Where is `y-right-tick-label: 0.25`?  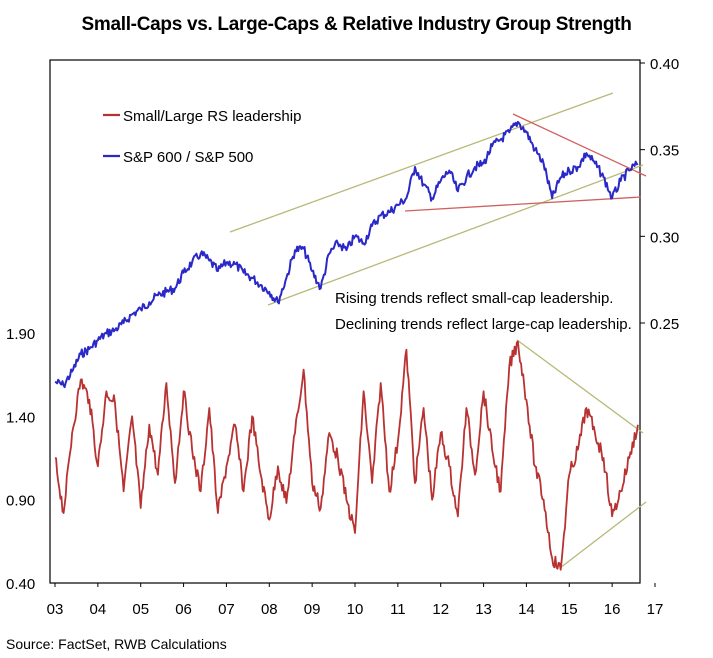 y-right-tick-label: 0.25 is located at coordinates (664, 324).